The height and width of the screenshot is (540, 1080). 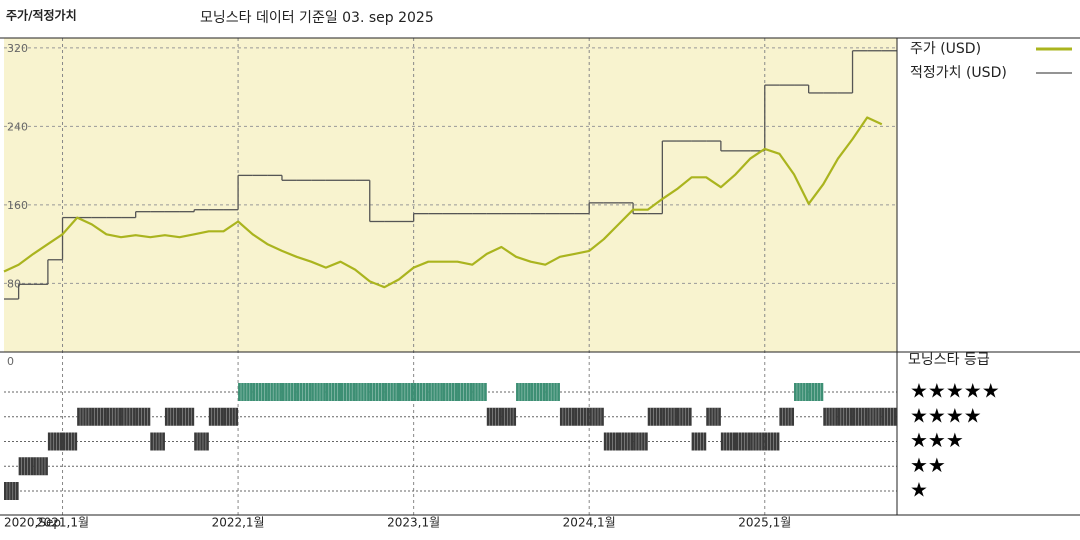 I want to click on chart-title: 주가/적정가치, so click(x=41, y=15).